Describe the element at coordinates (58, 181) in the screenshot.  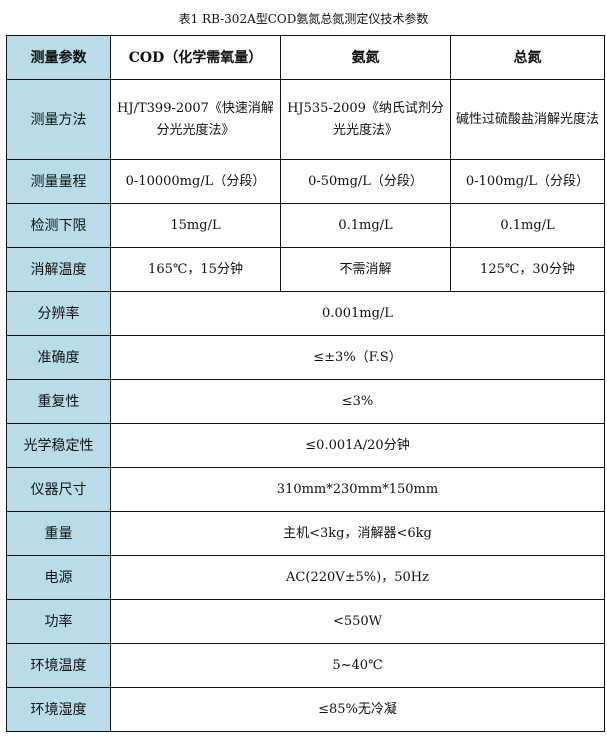
I see `row-label: 测量量程` at that location.